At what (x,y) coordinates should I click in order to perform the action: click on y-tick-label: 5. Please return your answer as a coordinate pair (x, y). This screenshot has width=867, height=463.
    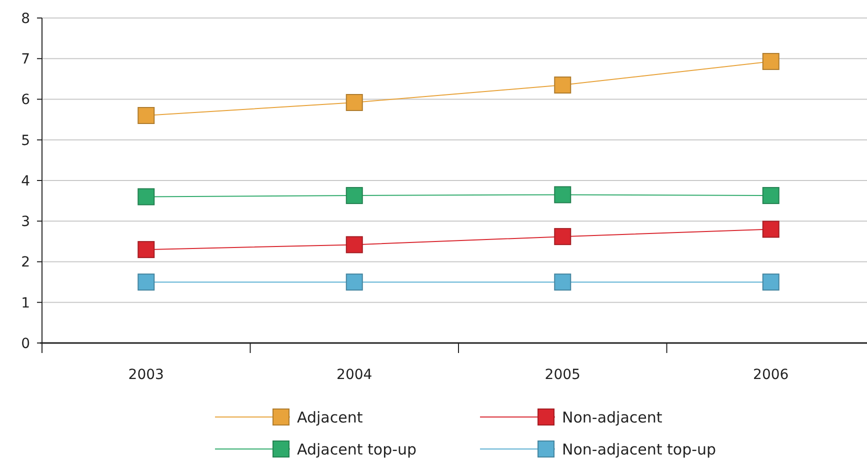
    Looking at the image, I should click on (25, 140).